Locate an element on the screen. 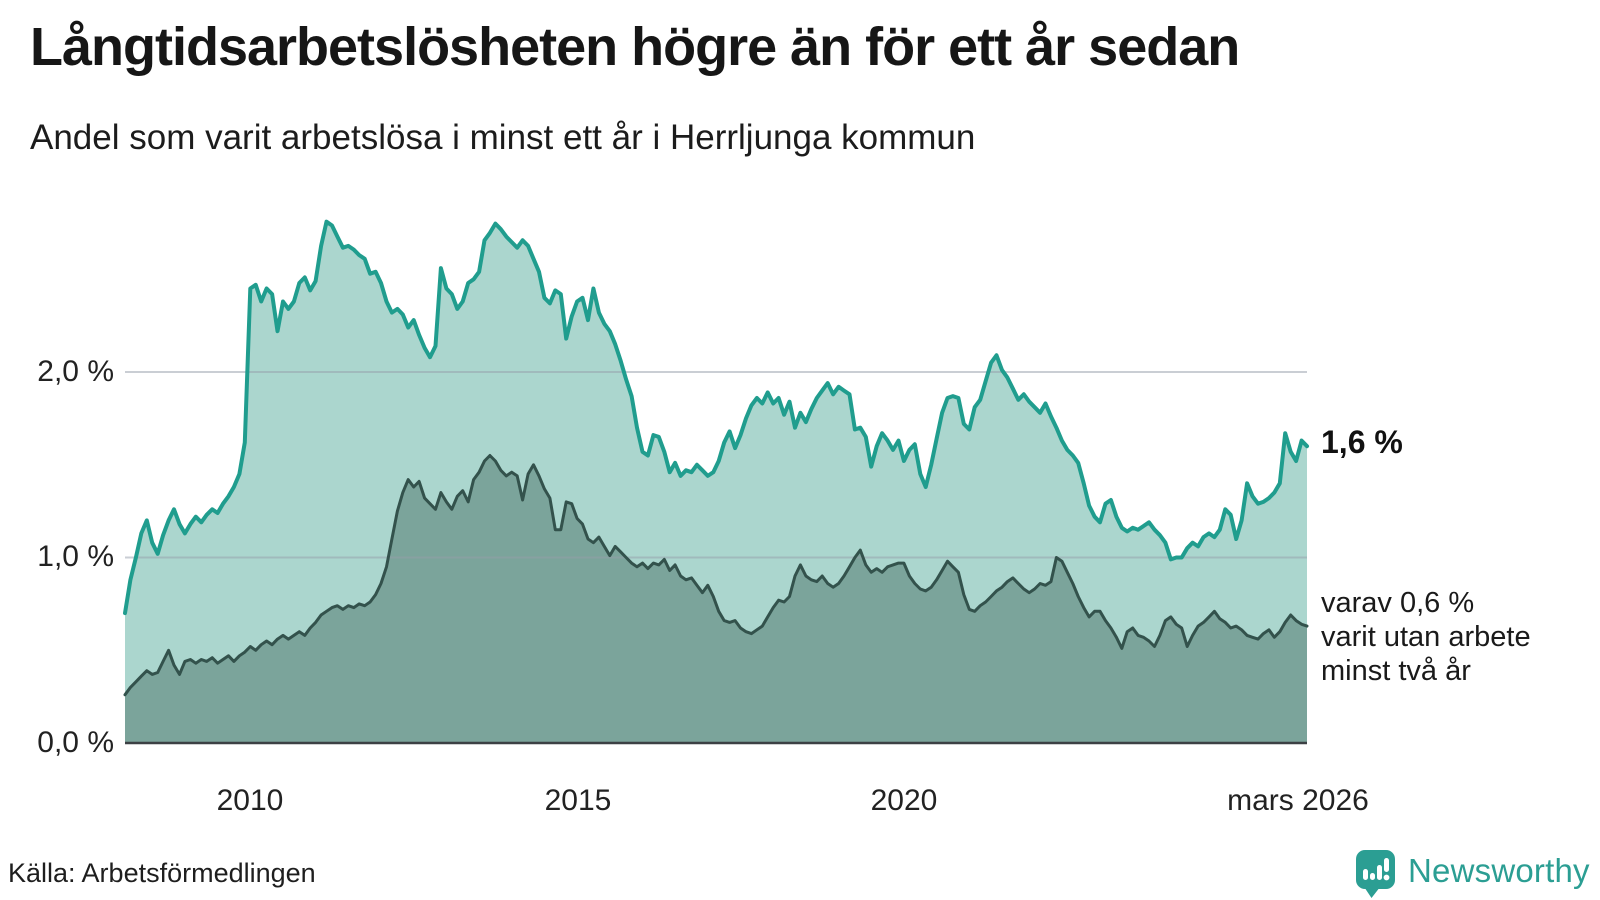 This screenshot has height=900, width=1600. newsworthy-logo: Newsworthy is located at coordinates (1473, 874).